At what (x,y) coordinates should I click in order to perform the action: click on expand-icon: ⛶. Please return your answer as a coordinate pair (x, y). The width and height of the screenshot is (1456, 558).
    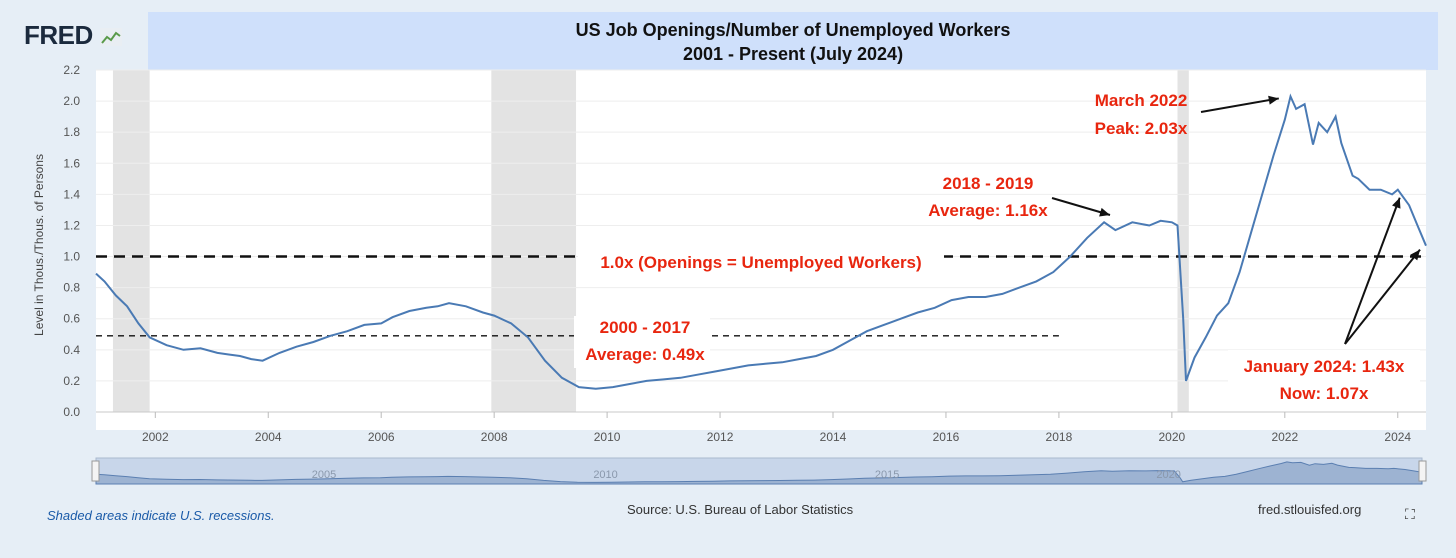
    Looking at the image, I should click on (1410, 514).